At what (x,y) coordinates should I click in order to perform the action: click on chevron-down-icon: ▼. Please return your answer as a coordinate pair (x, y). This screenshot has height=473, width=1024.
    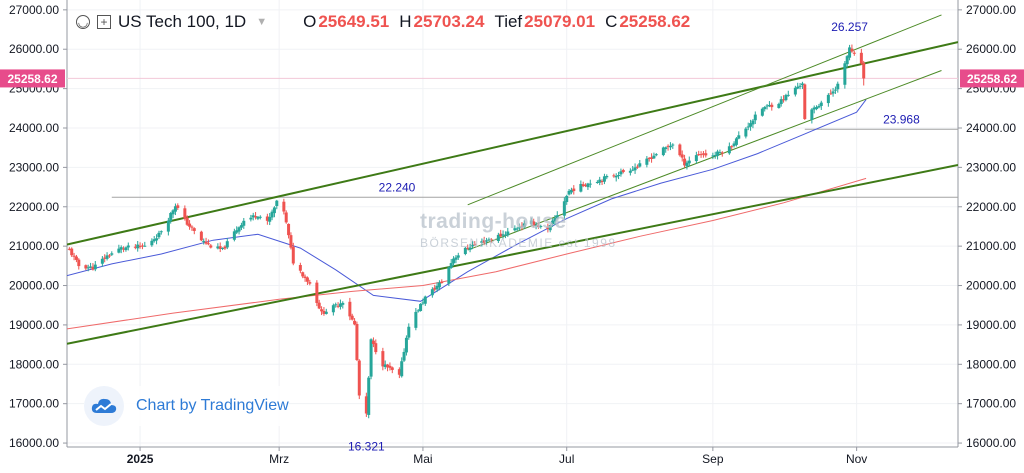
    Looking at the image, I should click on (262, 22).